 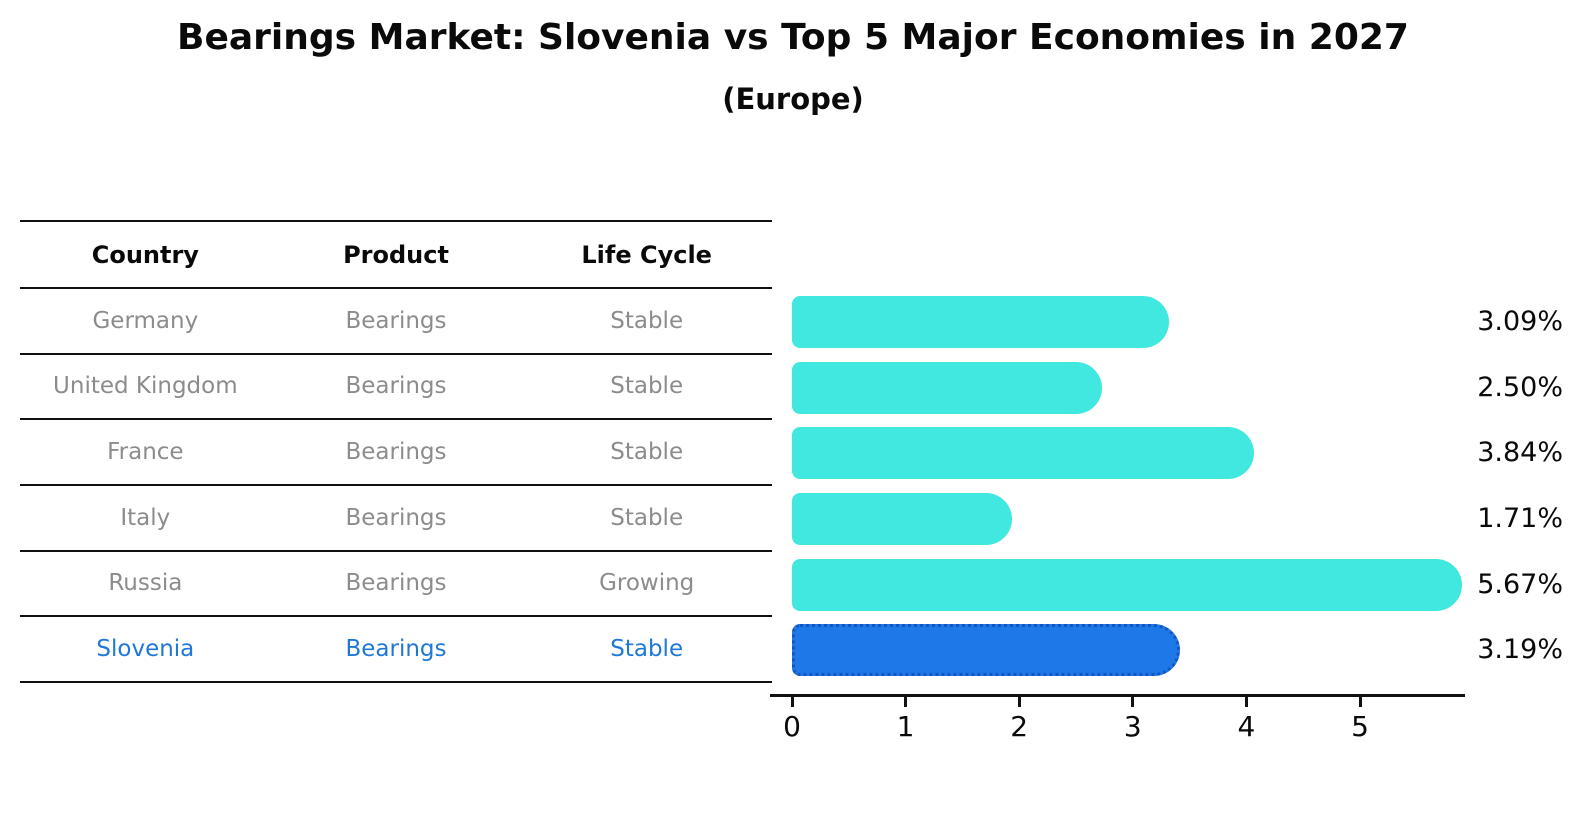 What do you see at coordinates (646, 254) in the screenshot?
I see `header-life-cycle: Life Cycle` at bounding box center [646, 254].